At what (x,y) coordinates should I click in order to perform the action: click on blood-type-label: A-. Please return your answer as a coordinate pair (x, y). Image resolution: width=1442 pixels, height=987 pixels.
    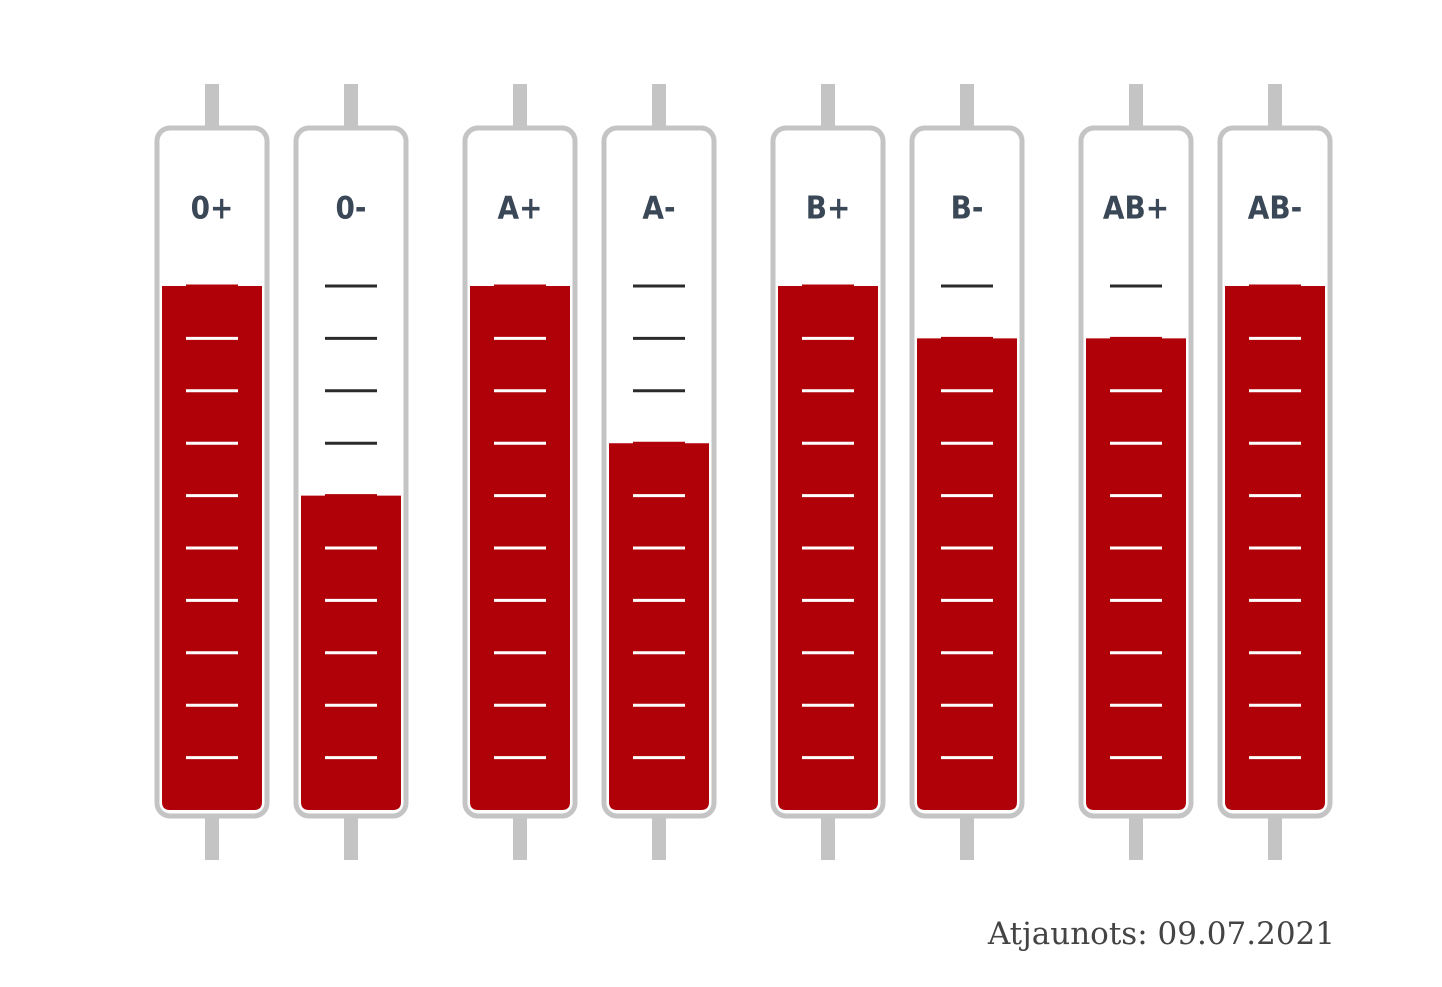
    Looking at the image, I should click on (658, 209).